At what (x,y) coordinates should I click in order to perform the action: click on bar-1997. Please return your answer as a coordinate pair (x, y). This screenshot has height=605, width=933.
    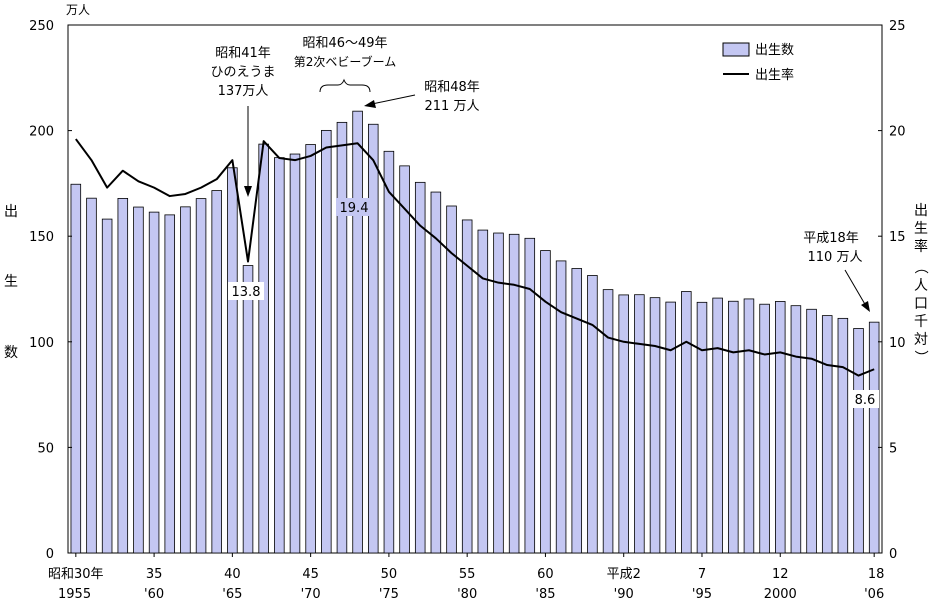
    Looking at the image, I should click on (733, 427).